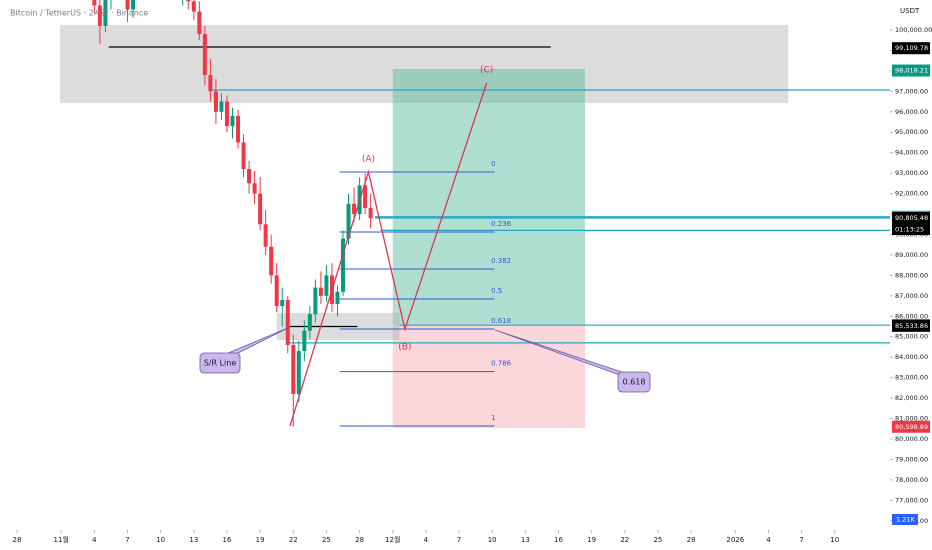 The width and height of the screenshot is (932, 550). What do you see at coordinates (911, 255) in the screenshot?
I see `y-tick-label: 89,000.00` at bounding box center [911, 255].